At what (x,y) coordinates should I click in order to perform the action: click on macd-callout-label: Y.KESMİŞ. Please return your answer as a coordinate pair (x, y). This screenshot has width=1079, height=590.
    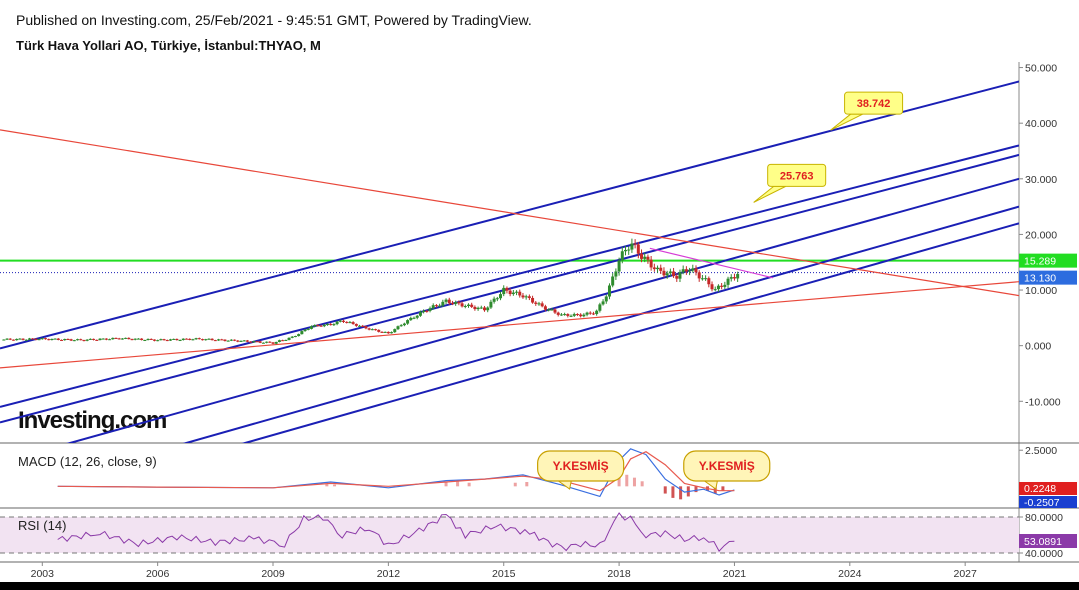
    Looking at the image, I should click on (581, 465).